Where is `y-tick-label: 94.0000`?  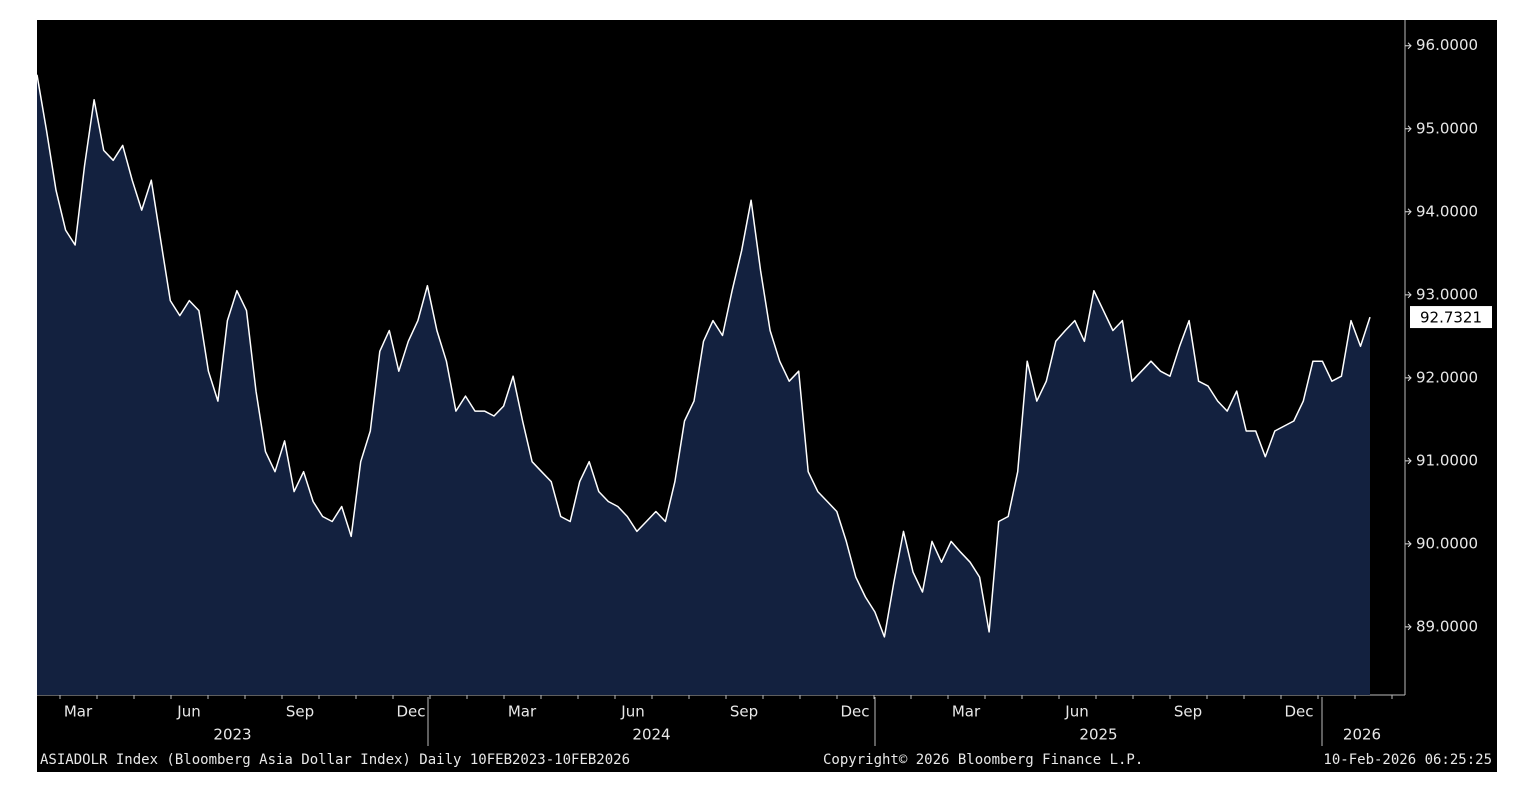
y-tick-label: 94.0000 is located at coordinates (1447, 211).